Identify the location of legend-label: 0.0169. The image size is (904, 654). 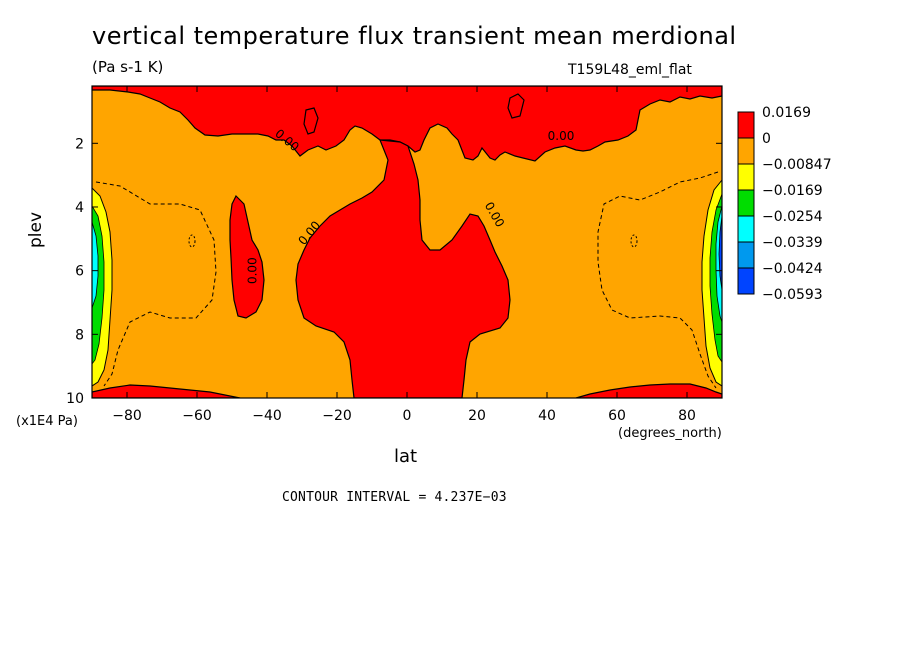
(786, 113).